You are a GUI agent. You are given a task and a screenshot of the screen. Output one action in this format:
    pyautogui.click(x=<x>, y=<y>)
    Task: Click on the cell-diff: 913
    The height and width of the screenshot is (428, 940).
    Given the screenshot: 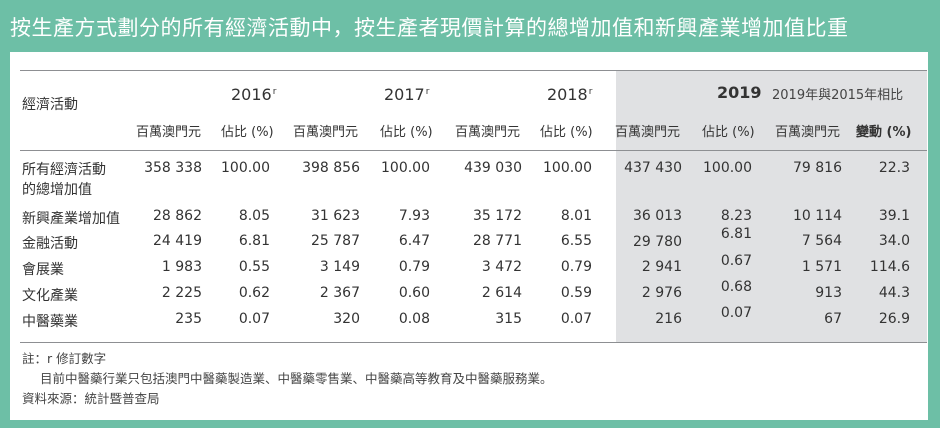 What is the action you would take?
    pyautogui.click(x=828, y=293)
    